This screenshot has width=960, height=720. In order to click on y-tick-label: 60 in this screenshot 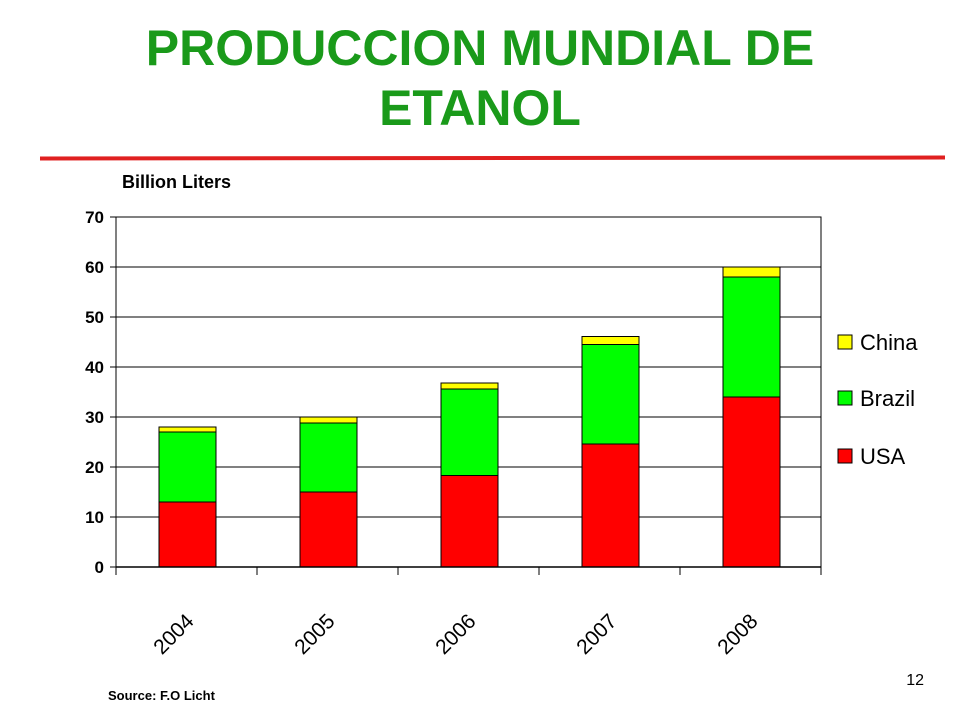, I will do `click(94, 267)`.